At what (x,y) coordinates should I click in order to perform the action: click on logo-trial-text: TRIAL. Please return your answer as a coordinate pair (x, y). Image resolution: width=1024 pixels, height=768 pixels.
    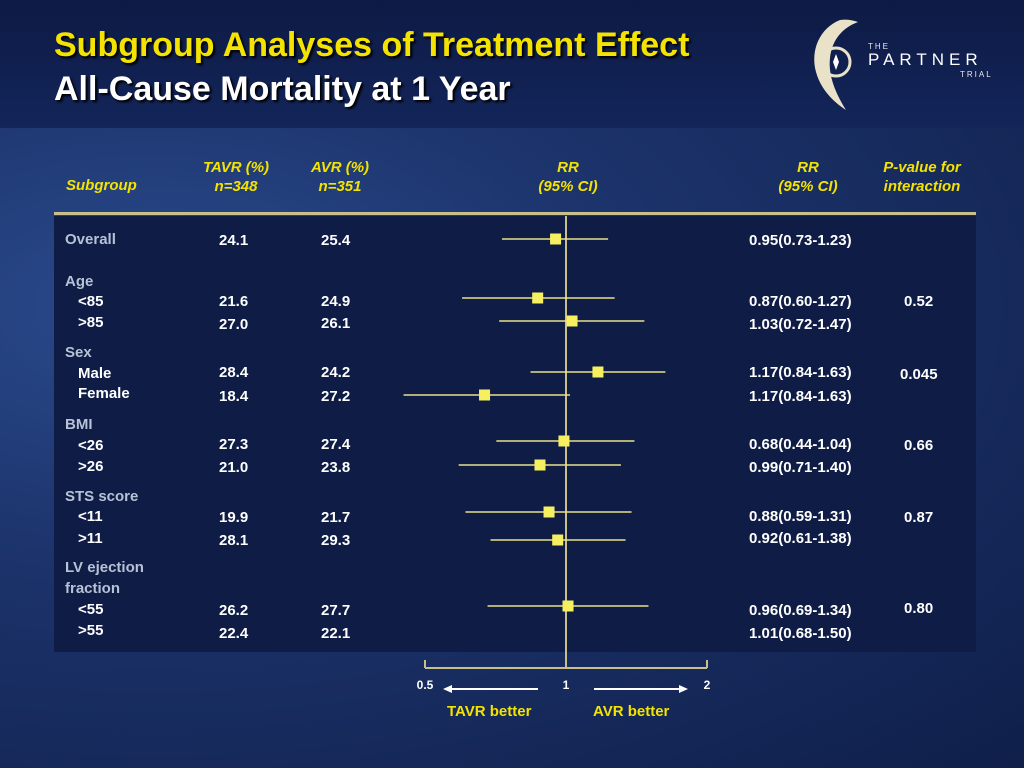
    Looking at the image, I should click on (976, 74).